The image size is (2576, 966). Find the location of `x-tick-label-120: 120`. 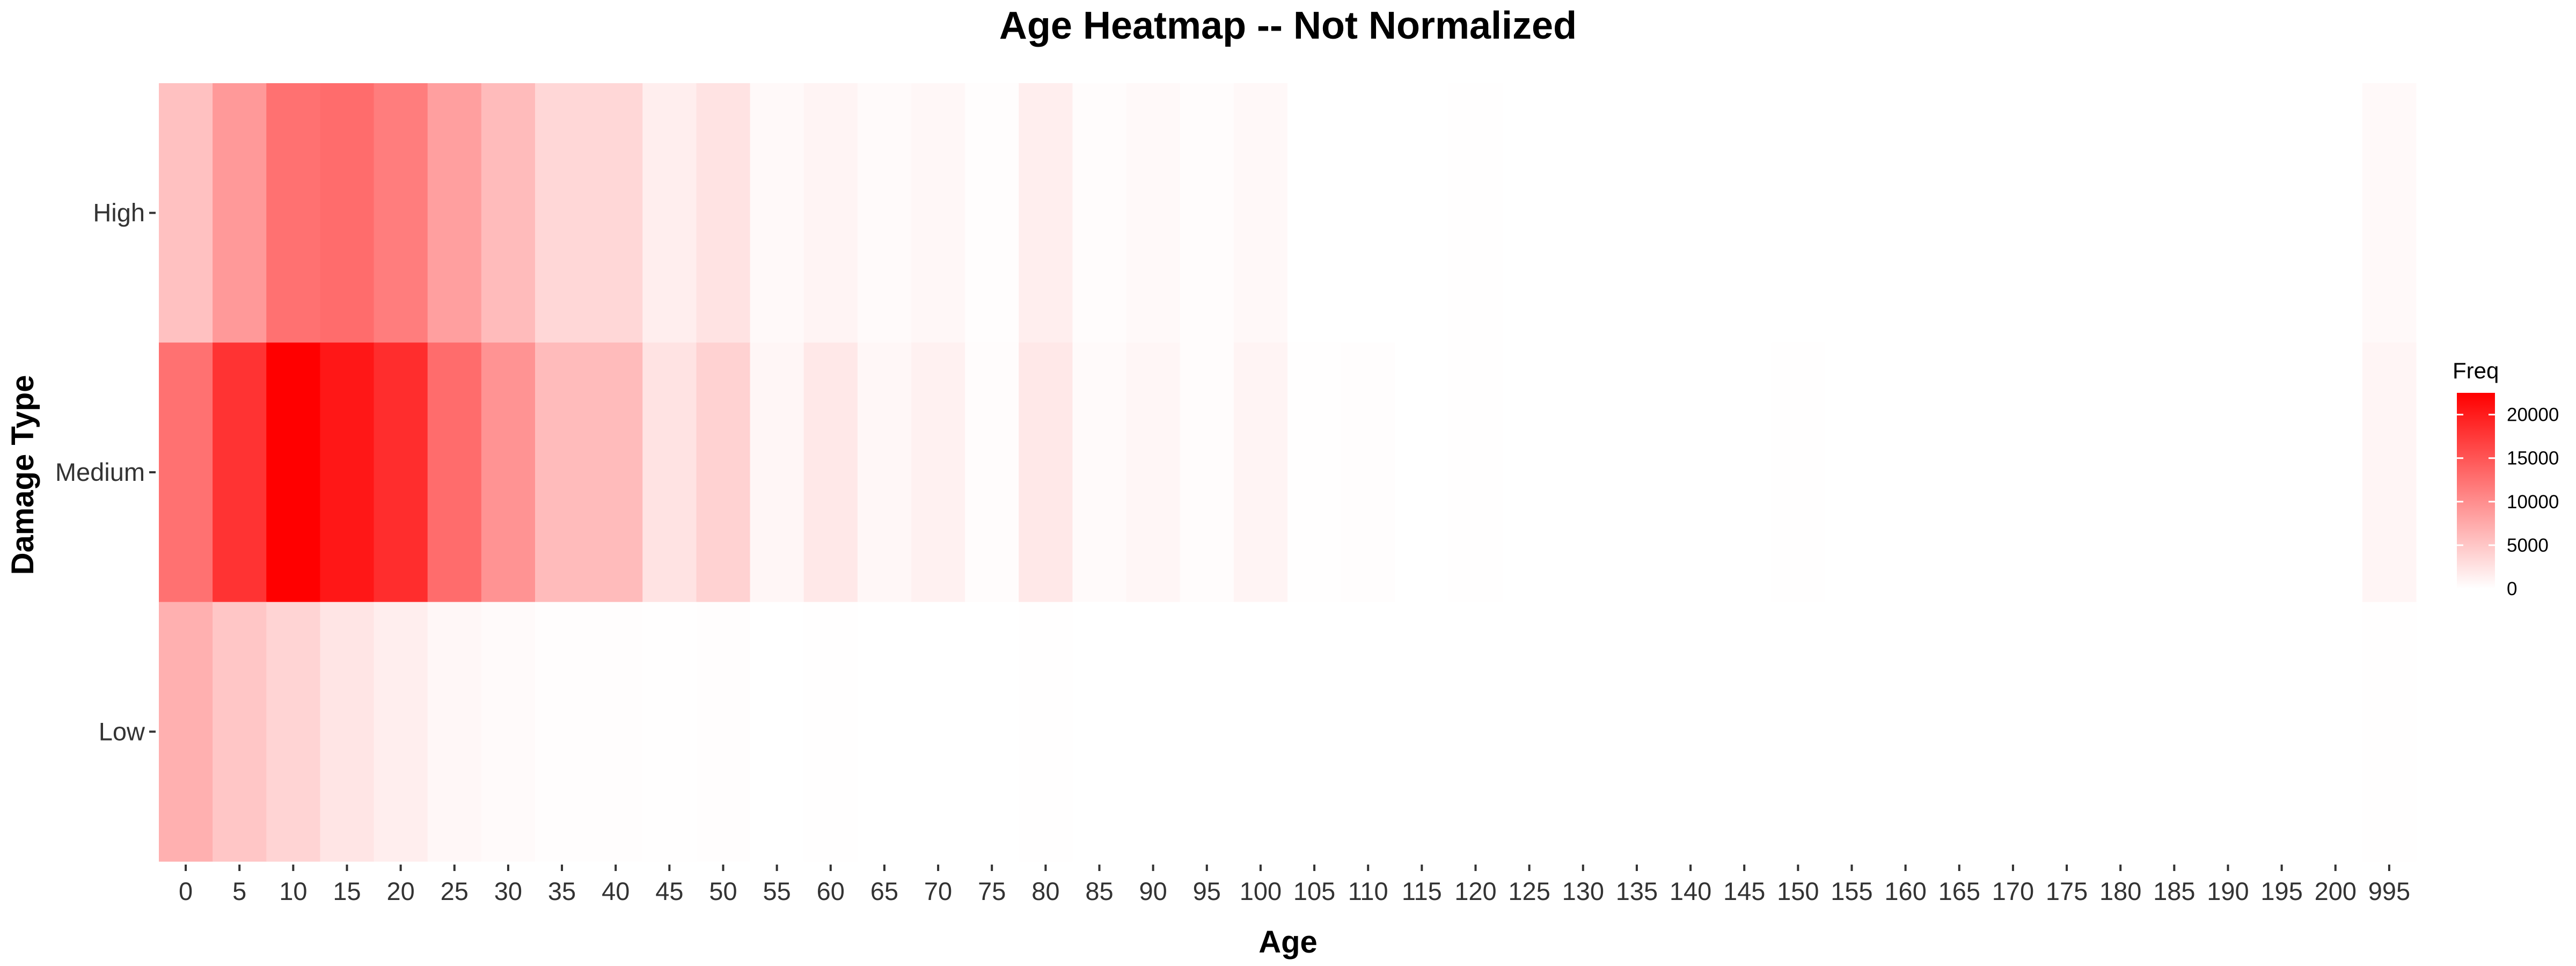

x-tick-label-120: 120 is located at coordinates (1475, 891).